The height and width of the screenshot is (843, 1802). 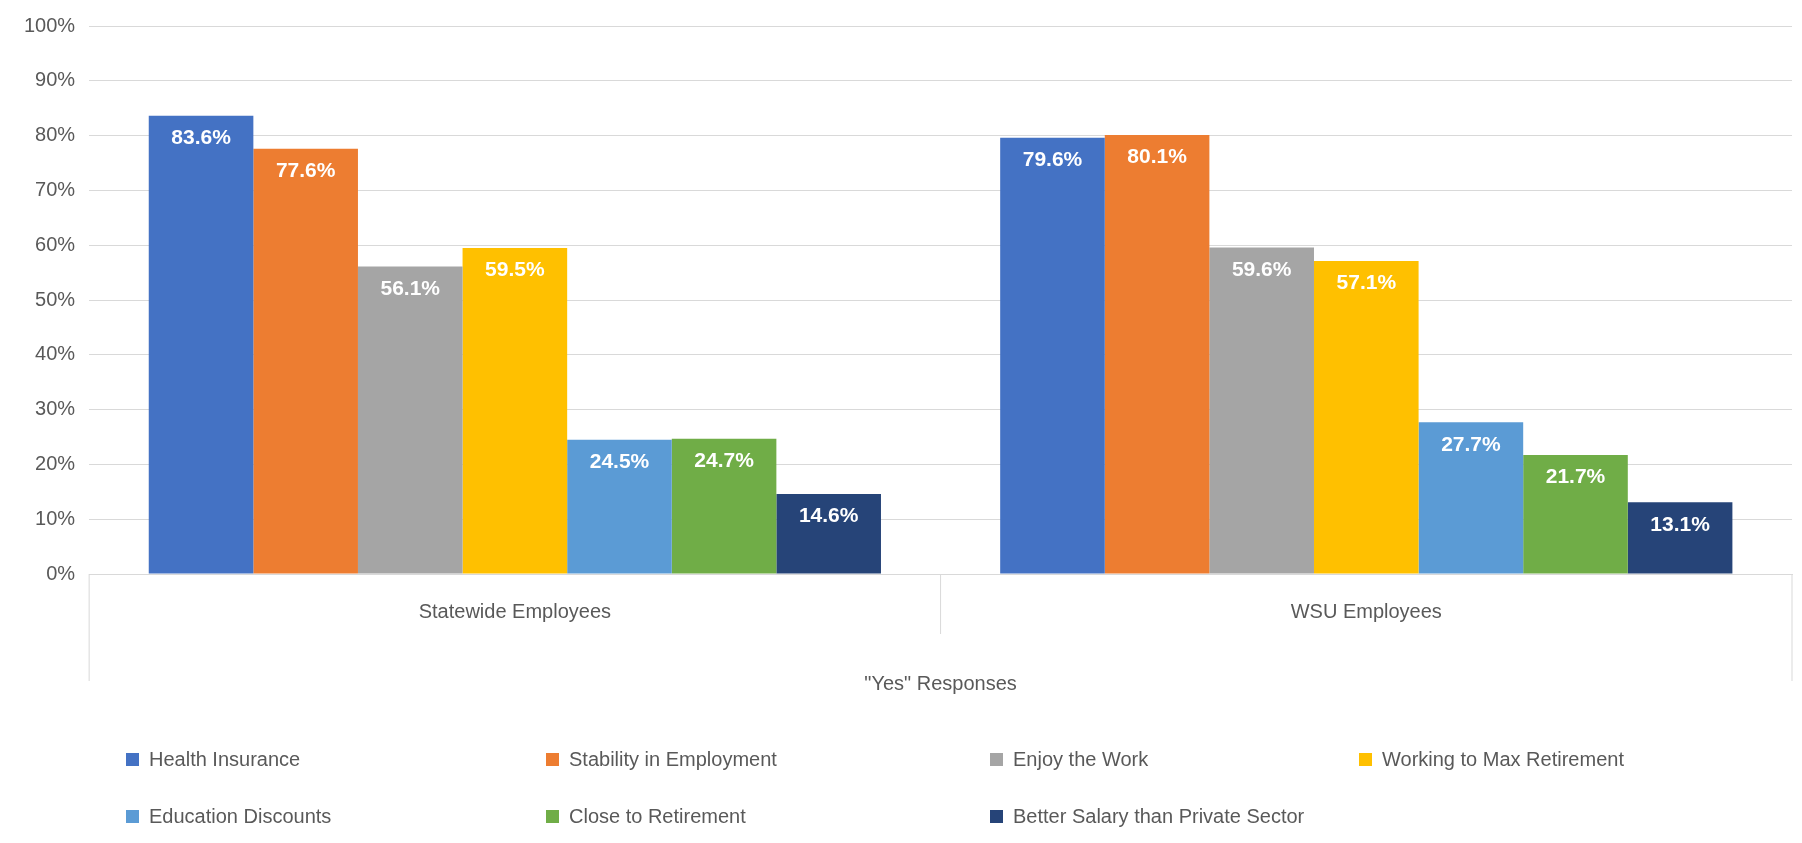 What do you see at coordinates (1081, 759) in the screenshot?
I see `legend-label: Enjoy the Work` at bounding box center [1081, 759].